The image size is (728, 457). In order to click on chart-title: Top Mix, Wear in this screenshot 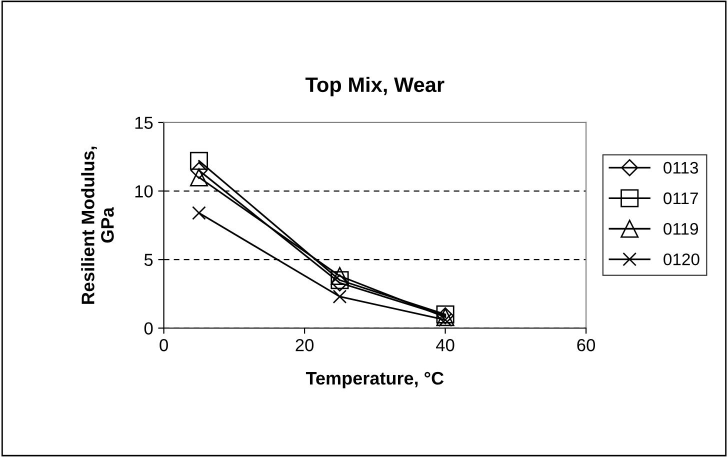, I will do `click(375, 86)`.